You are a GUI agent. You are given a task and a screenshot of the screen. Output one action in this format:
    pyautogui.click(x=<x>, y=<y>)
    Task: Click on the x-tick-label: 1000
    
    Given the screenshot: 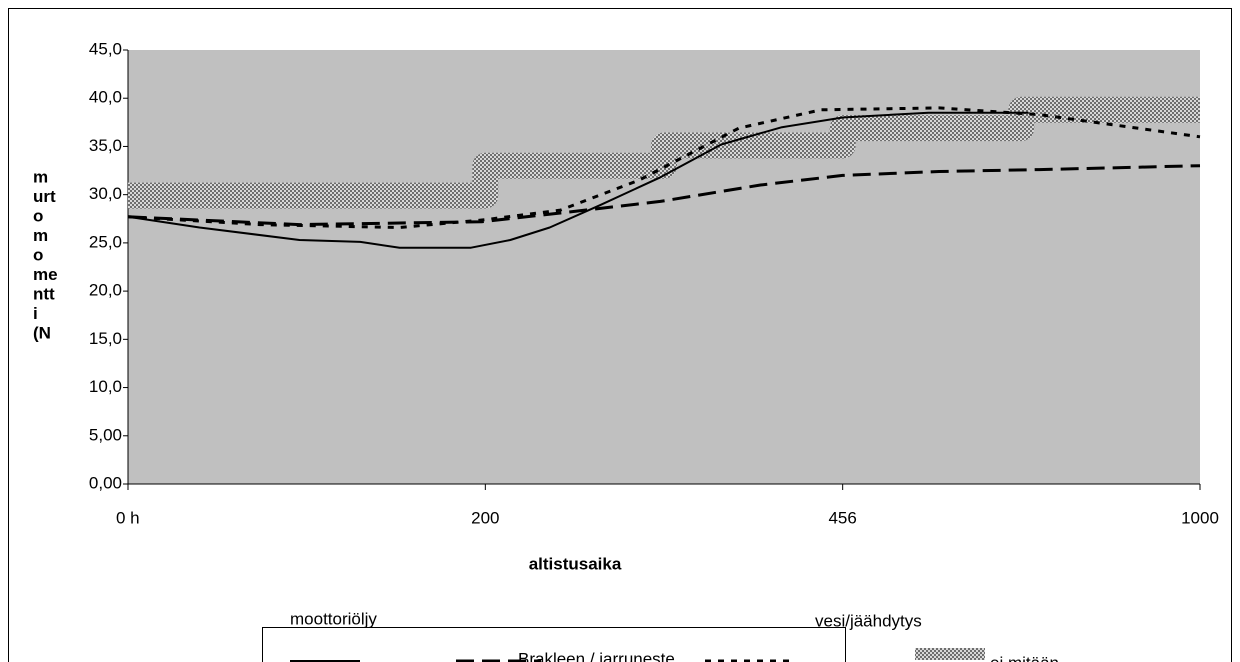 What is the action you would take?
    pyautogui.click(x=1200, y=517)
    